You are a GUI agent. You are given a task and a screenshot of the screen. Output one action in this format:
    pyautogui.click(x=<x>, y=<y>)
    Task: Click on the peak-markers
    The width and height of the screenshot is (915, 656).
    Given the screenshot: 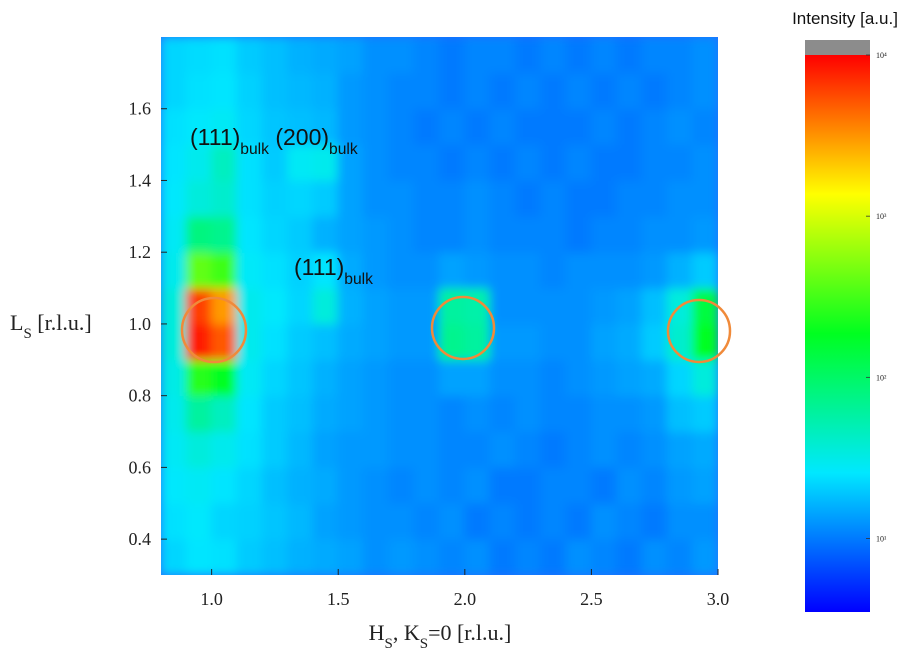 What is the action you would take?
    pyautogui.click(x=456, y=329)
    